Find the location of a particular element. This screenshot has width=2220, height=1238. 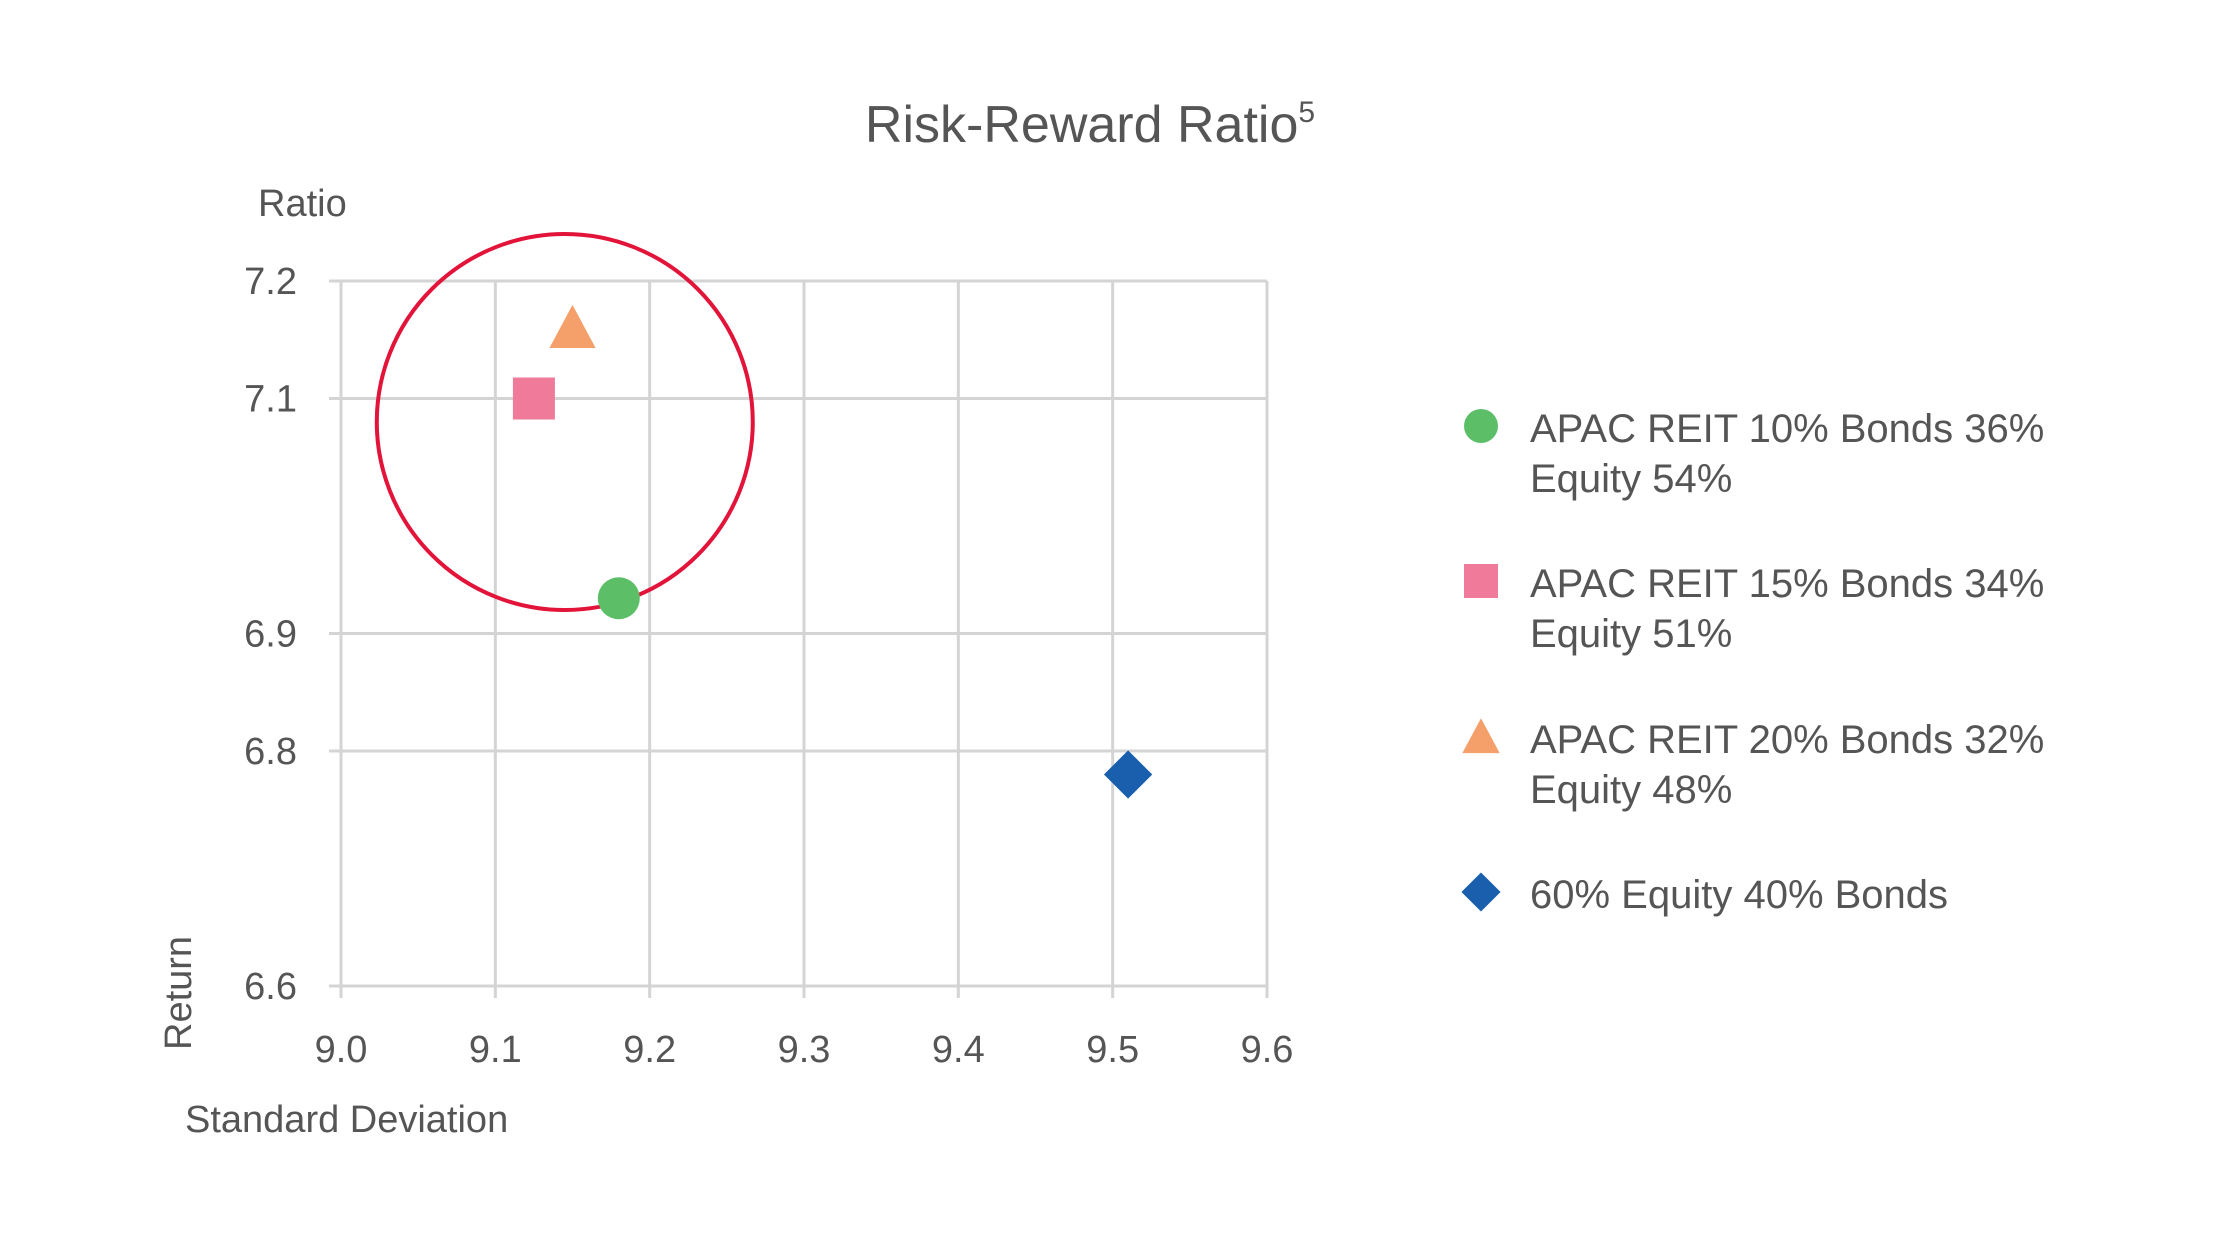

legend-square-icon is located at coordinates (1481, 581).